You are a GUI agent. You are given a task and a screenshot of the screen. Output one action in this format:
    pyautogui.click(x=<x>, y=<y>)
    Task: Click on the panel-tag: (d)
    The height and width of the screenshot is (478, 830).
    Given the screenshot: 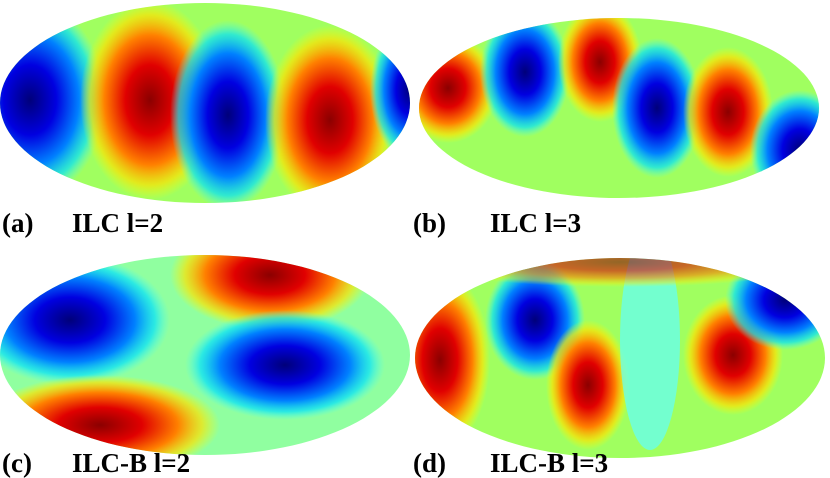 What is the action you would take?
    pyautogui.click(x=429, y=463)
    